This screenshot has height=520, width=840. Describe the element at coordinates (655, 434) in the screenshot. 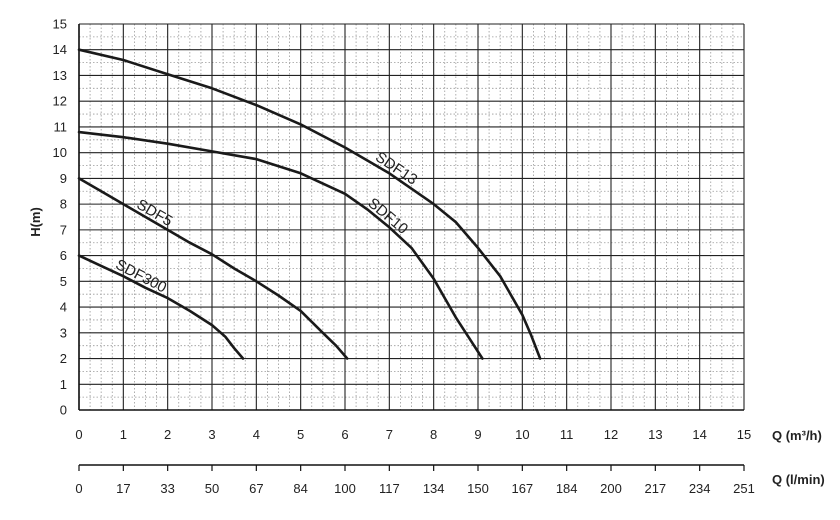

I see `x-tick-label: 13` at that location.